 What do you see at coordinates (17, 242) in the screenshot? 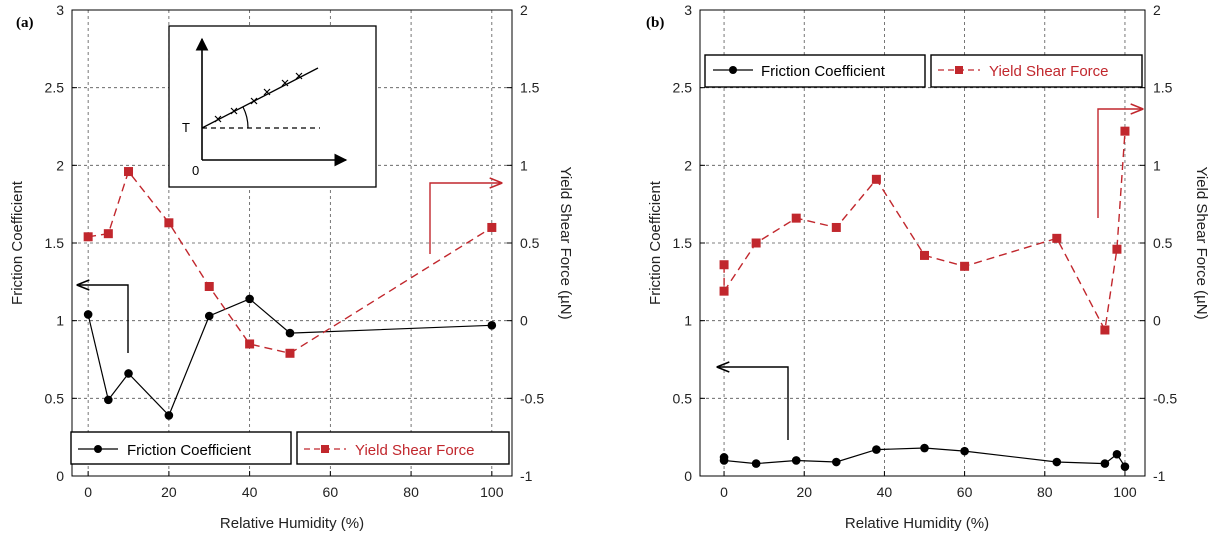
I see `y-axis-label-left-a: Friction Coefficient` at bounding box center [17, 242].